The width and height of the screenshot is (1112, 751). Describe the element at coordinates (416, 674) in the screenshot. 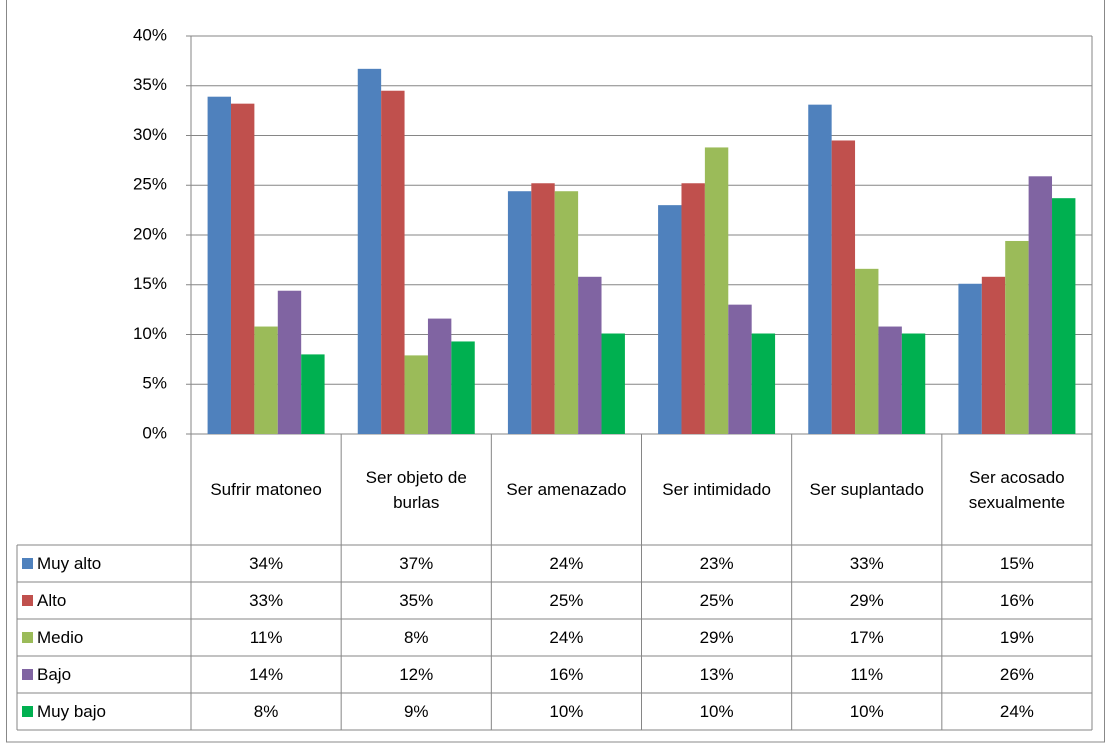

I see `table-value: 12%` at that location.